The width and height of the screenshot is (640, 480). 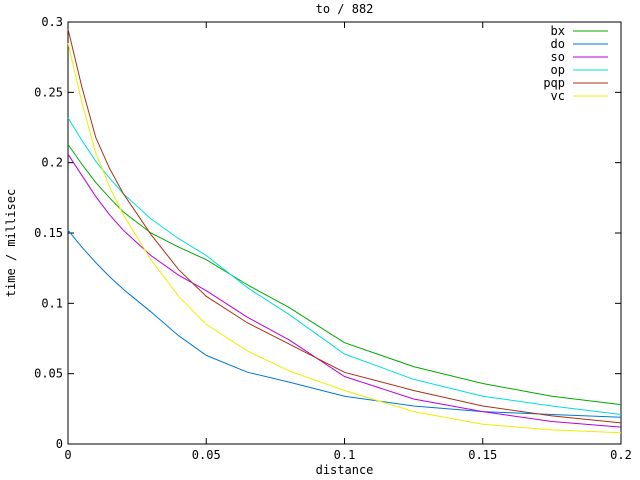 I want to click on legend-label-op: op, so click(x=558, y=70).